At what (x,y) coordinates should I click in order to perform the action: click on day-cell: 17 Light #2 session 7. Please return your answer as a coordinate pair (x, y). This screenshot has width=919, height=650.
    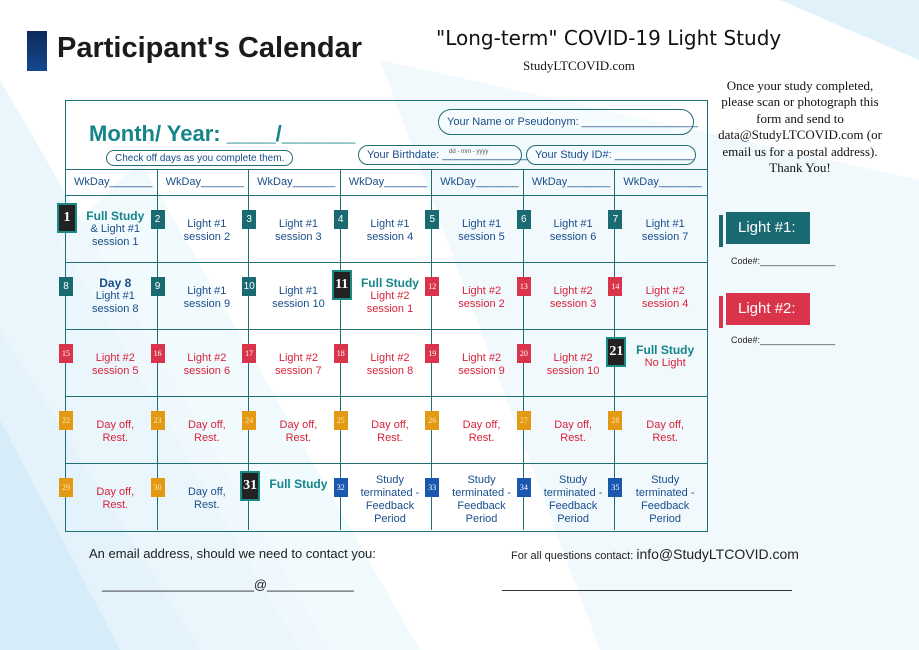
    Looking at the image, I should click on (291, 362).